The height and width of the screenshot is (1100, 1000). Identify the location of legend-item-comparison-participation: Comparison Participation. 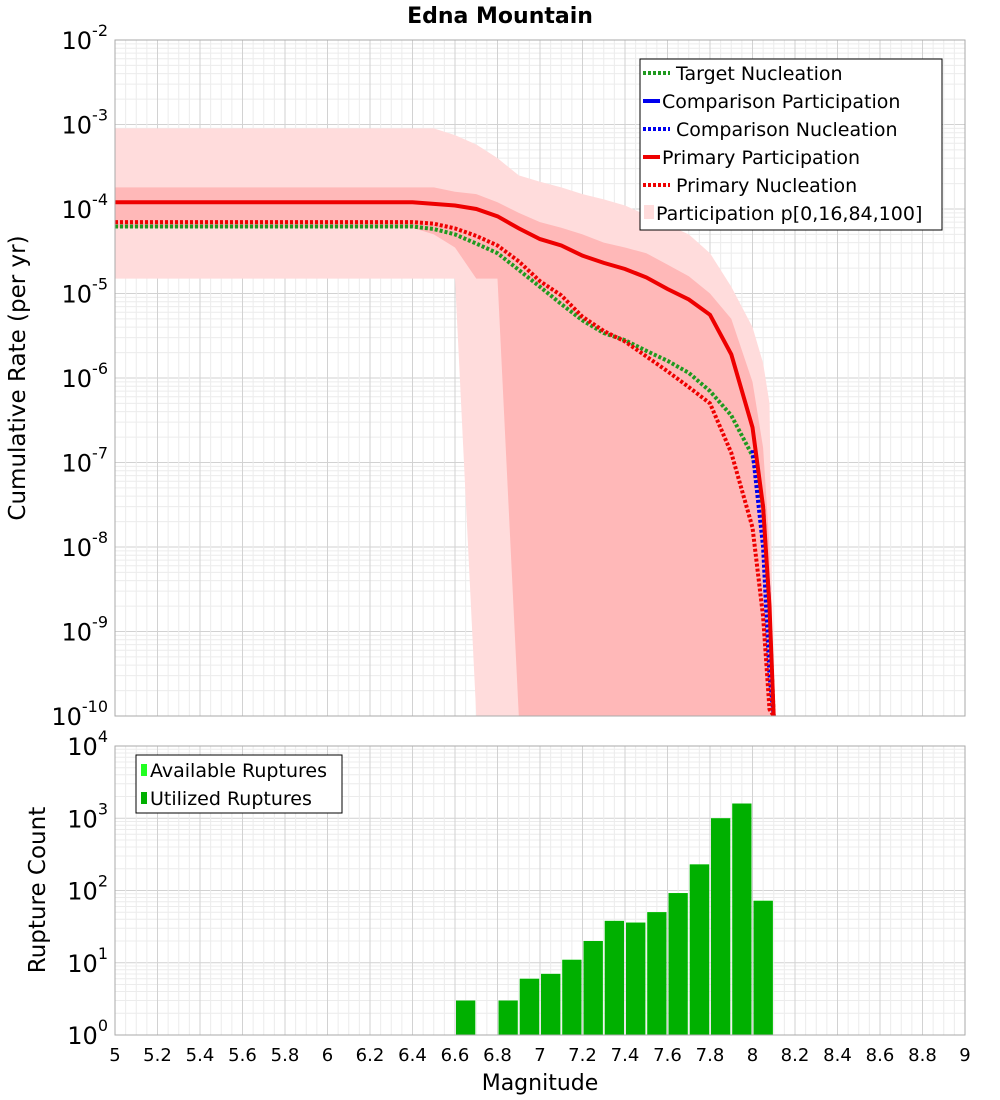
(771, 102).